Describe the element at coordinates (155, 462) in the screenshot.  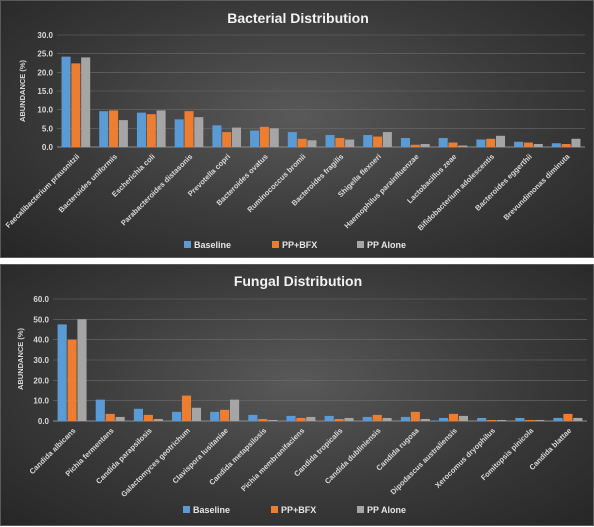
I see `x-category-label: Galactomyces geotrichum` at that location.